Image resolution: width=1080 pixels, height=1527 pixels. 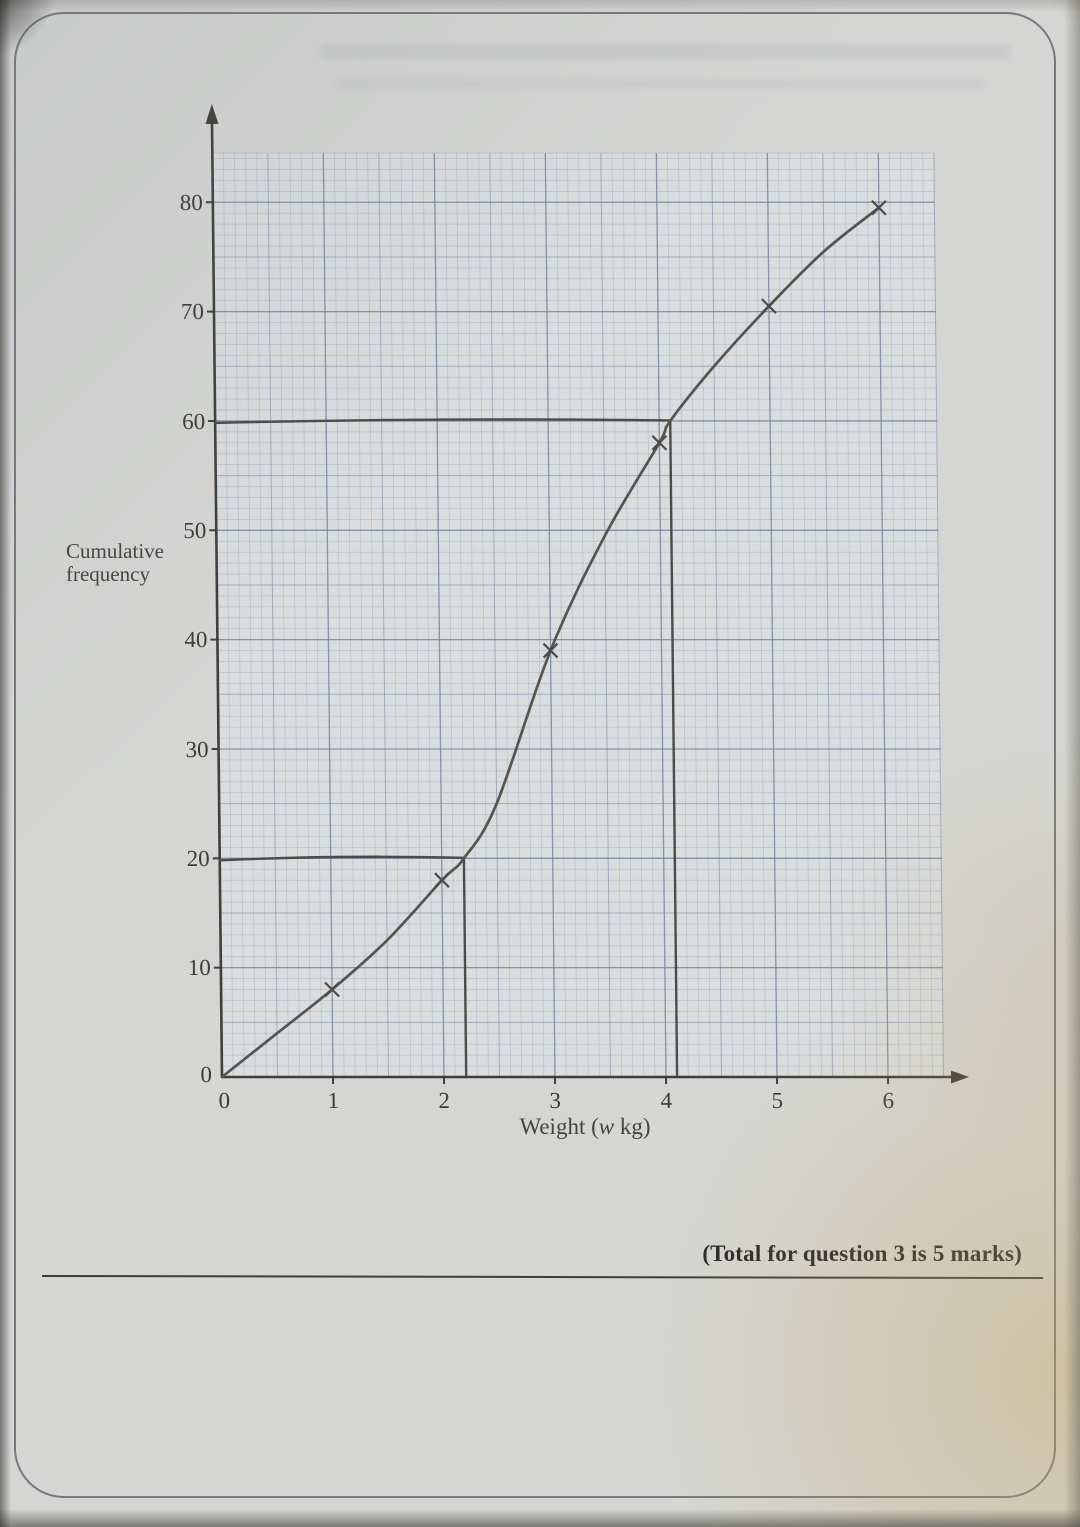 What do you see at coordinates (192, 311) in the screenshot?
I see `y-tick-label-70: 70` at bounding box center [192, 311].